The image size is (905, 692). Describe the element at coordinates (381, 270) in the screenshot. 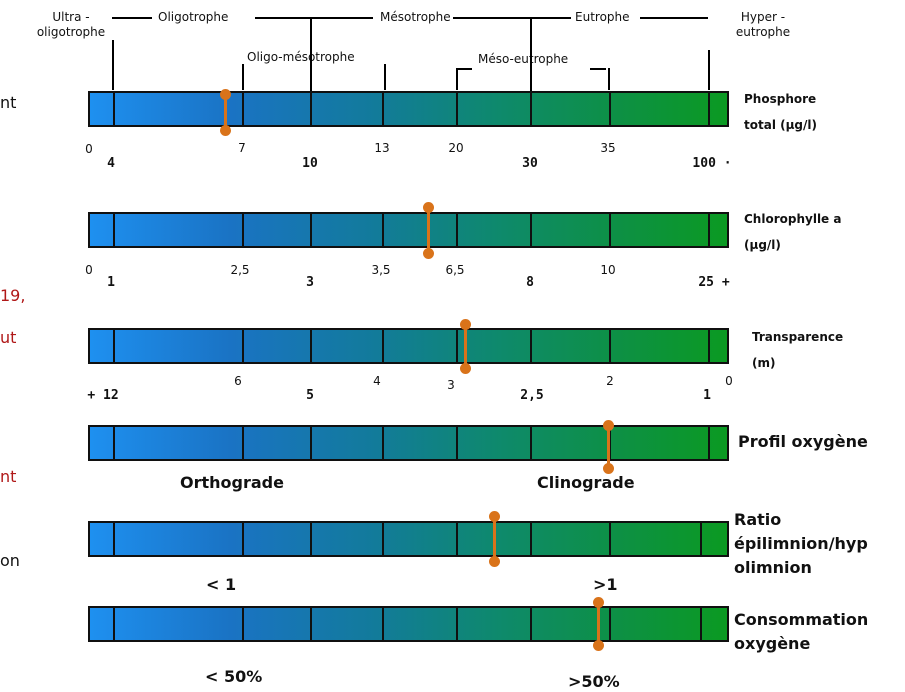

I see `tick-label: 3,5` at that location.